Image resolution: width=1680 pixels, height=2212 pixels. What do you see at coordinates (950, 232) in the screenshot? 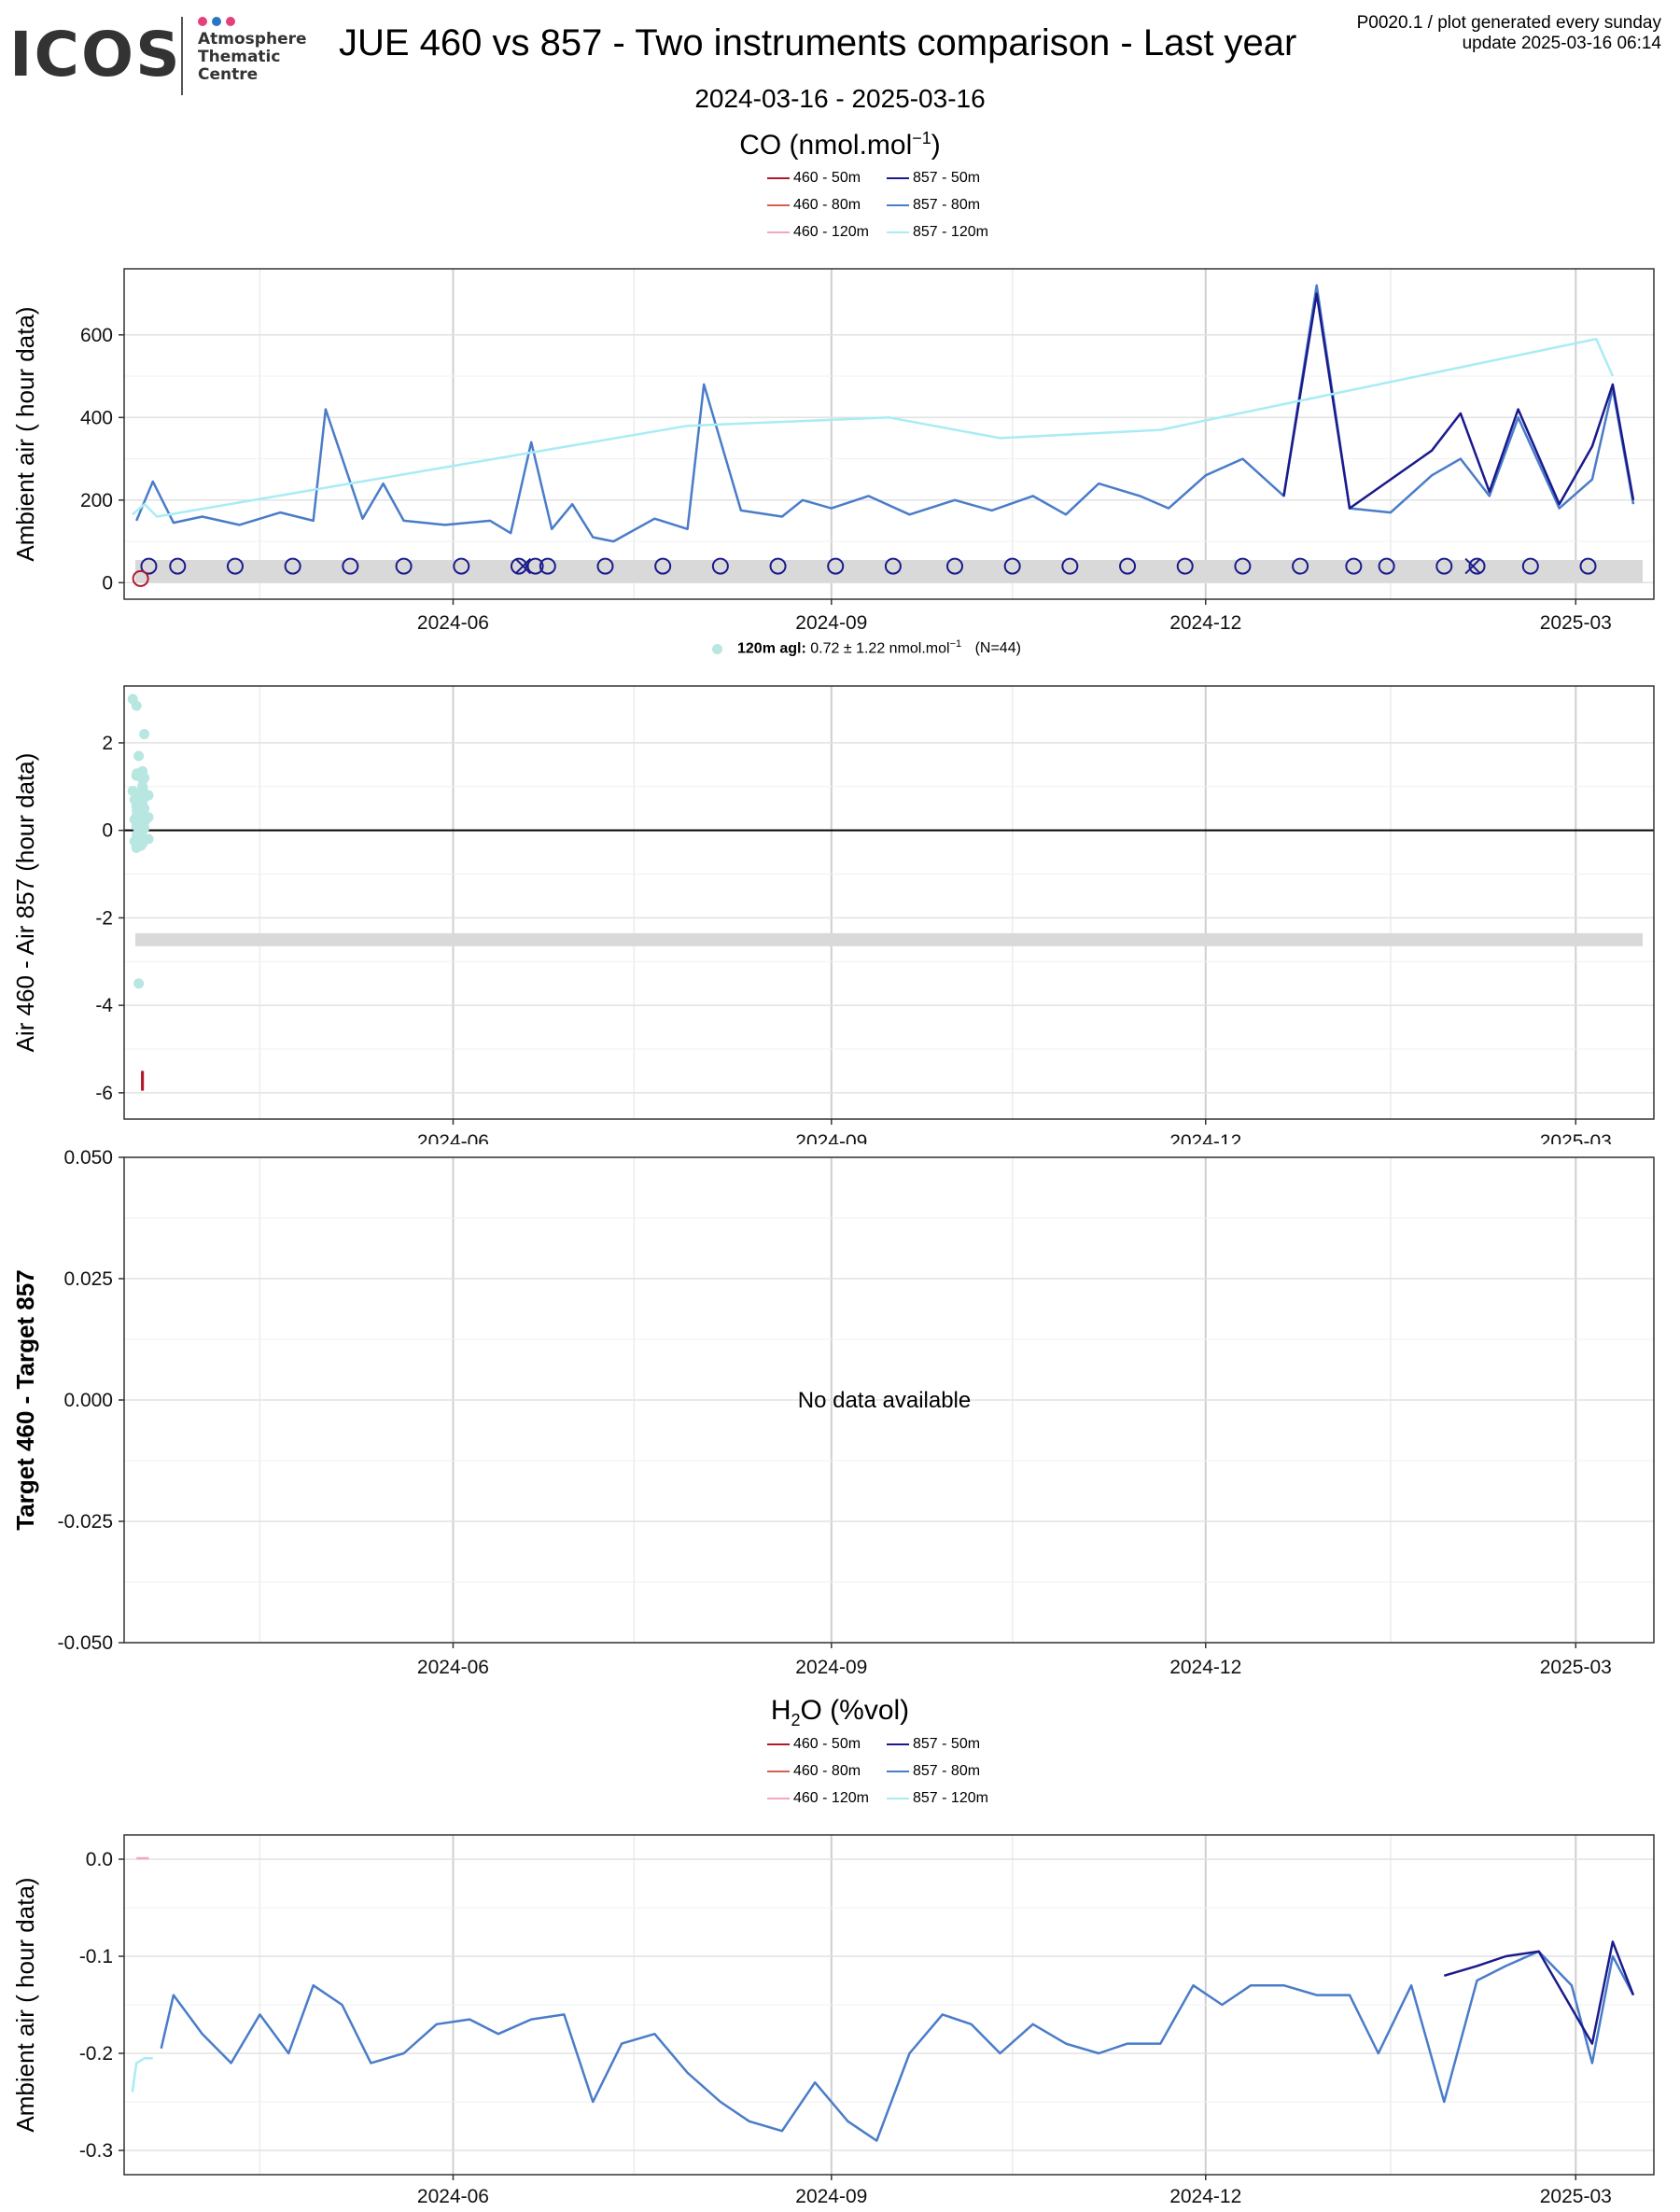
I see `co-legend-label: 857 - 120m` at bounding box center [950, 232].